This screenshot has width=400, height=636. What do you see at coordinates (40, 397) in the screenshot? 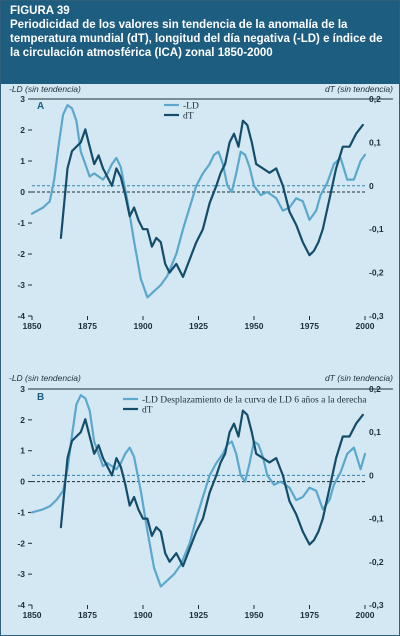
I see `panel-label: B` at bounding box center [40, 397].